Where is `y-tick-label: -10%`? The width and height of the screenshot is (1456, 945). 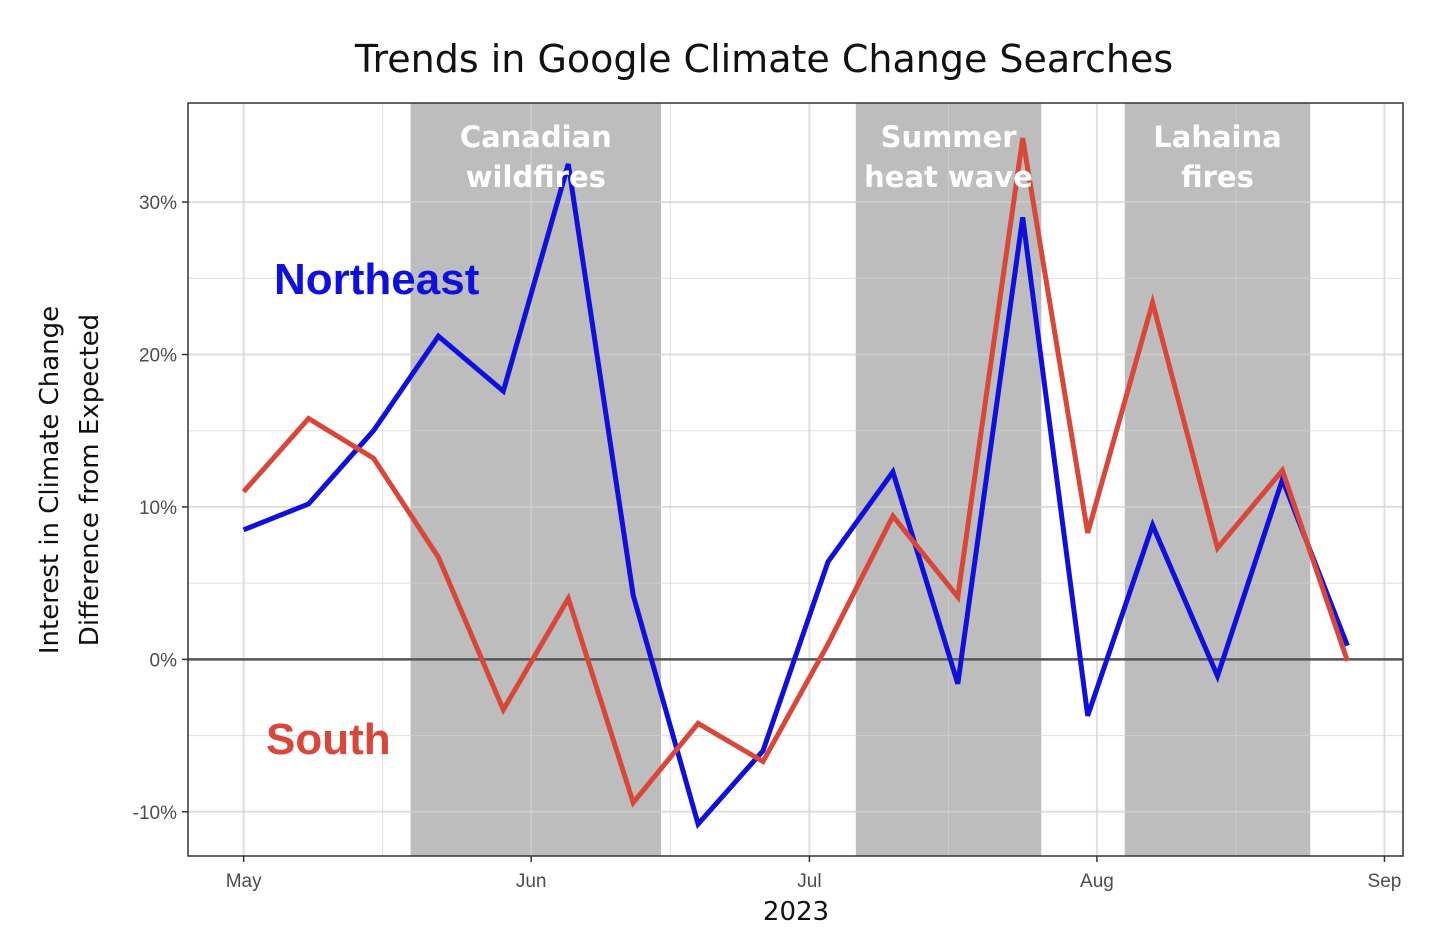 y-tick-label: -10% is located at coordinates (155, 813).